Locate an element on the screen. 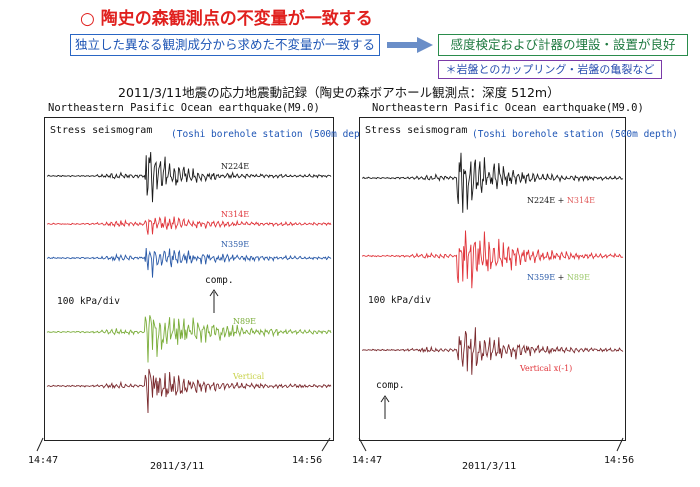 This screenshot has width=700, height=487. series-label: N89E is located at coordinates (245, 321).